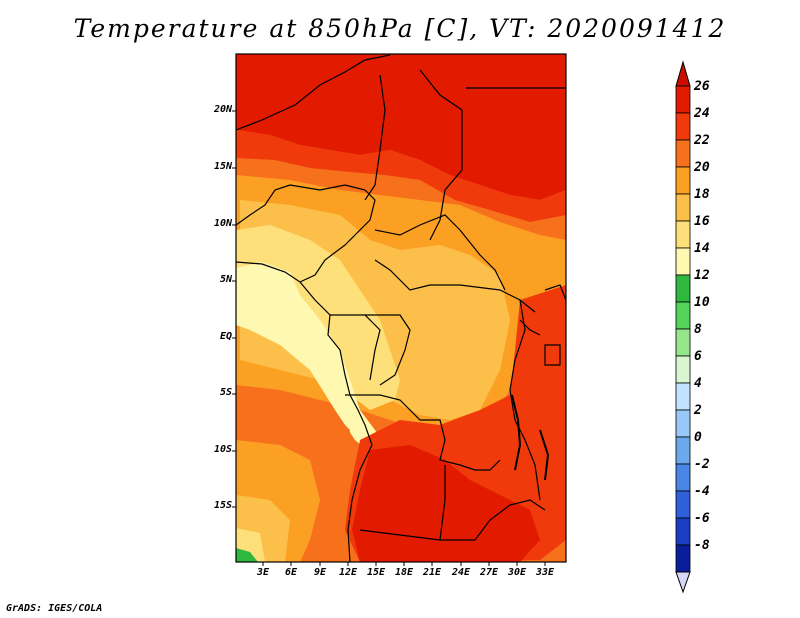 The width and height of the screenshot is (800, 618). What do you see at coordinates (702, 140) in the screenshot?
I see `colorbar-label: 22` at bounding box center [702, 140].